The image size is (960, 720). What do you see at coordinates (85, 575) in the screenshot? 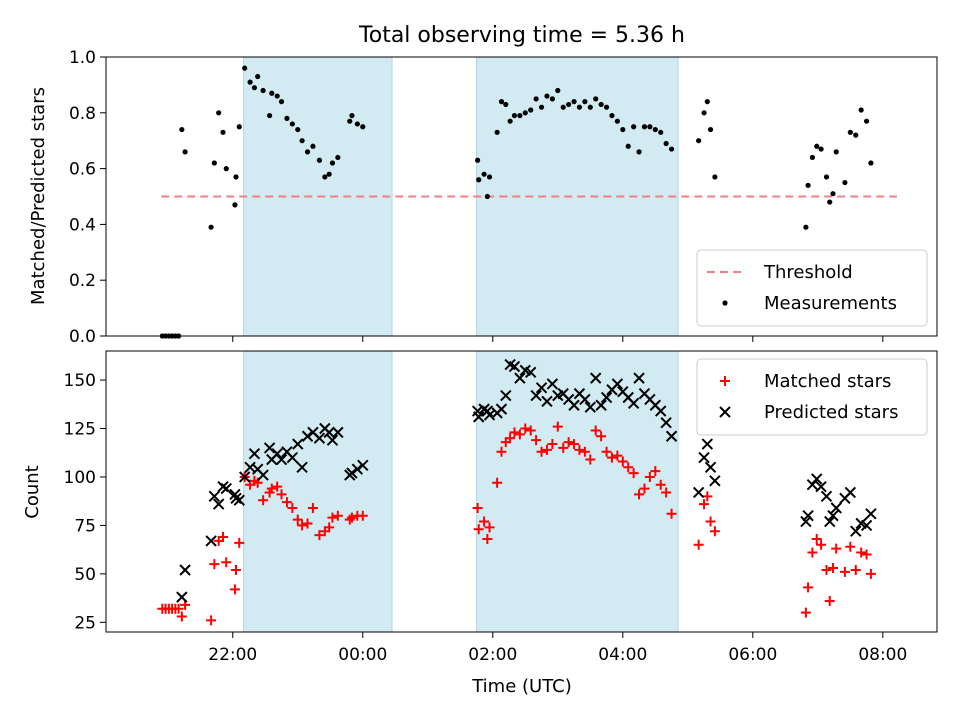
I see `bot-y-tick-label: 50` at bounding box center [85, 575].